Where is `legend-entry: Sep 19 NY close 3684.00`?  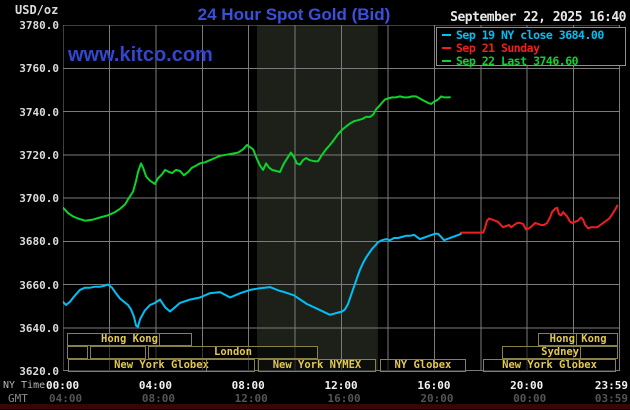 legend-entry: Sep 19 NY close 3684.00 is located at coordinates (533, 34).